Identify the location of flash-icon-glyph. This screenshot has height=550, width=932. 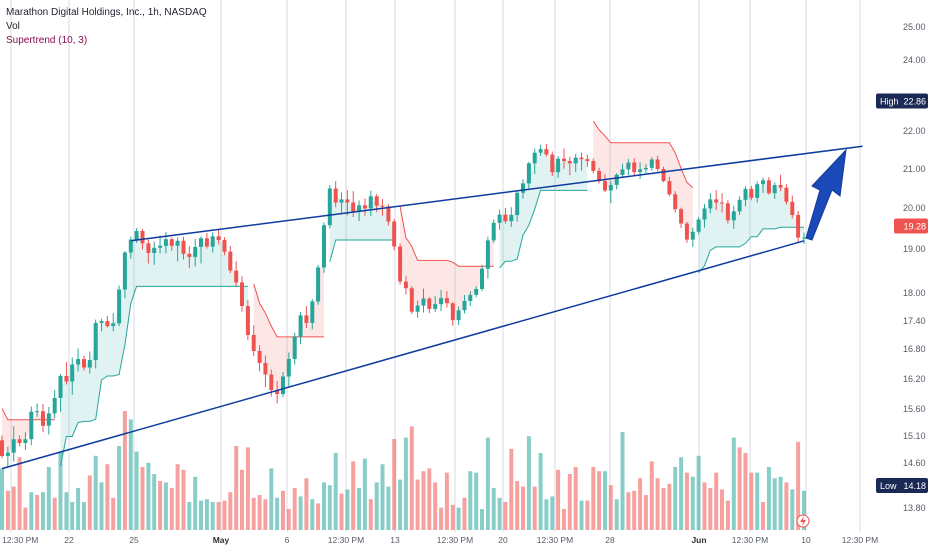
(803, 521).